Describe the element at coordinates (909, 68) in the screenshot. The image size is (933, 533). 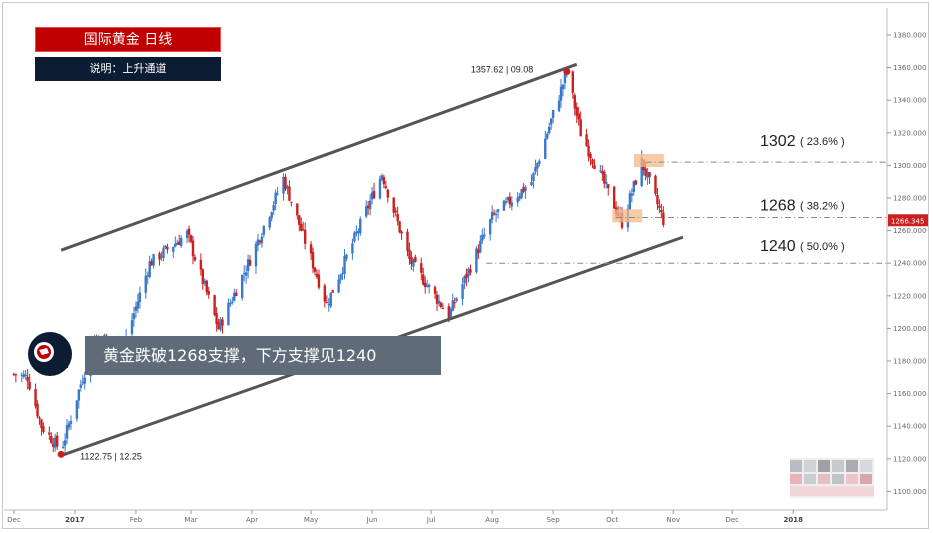
I see `y-tick-label: 1360.000` at that location.